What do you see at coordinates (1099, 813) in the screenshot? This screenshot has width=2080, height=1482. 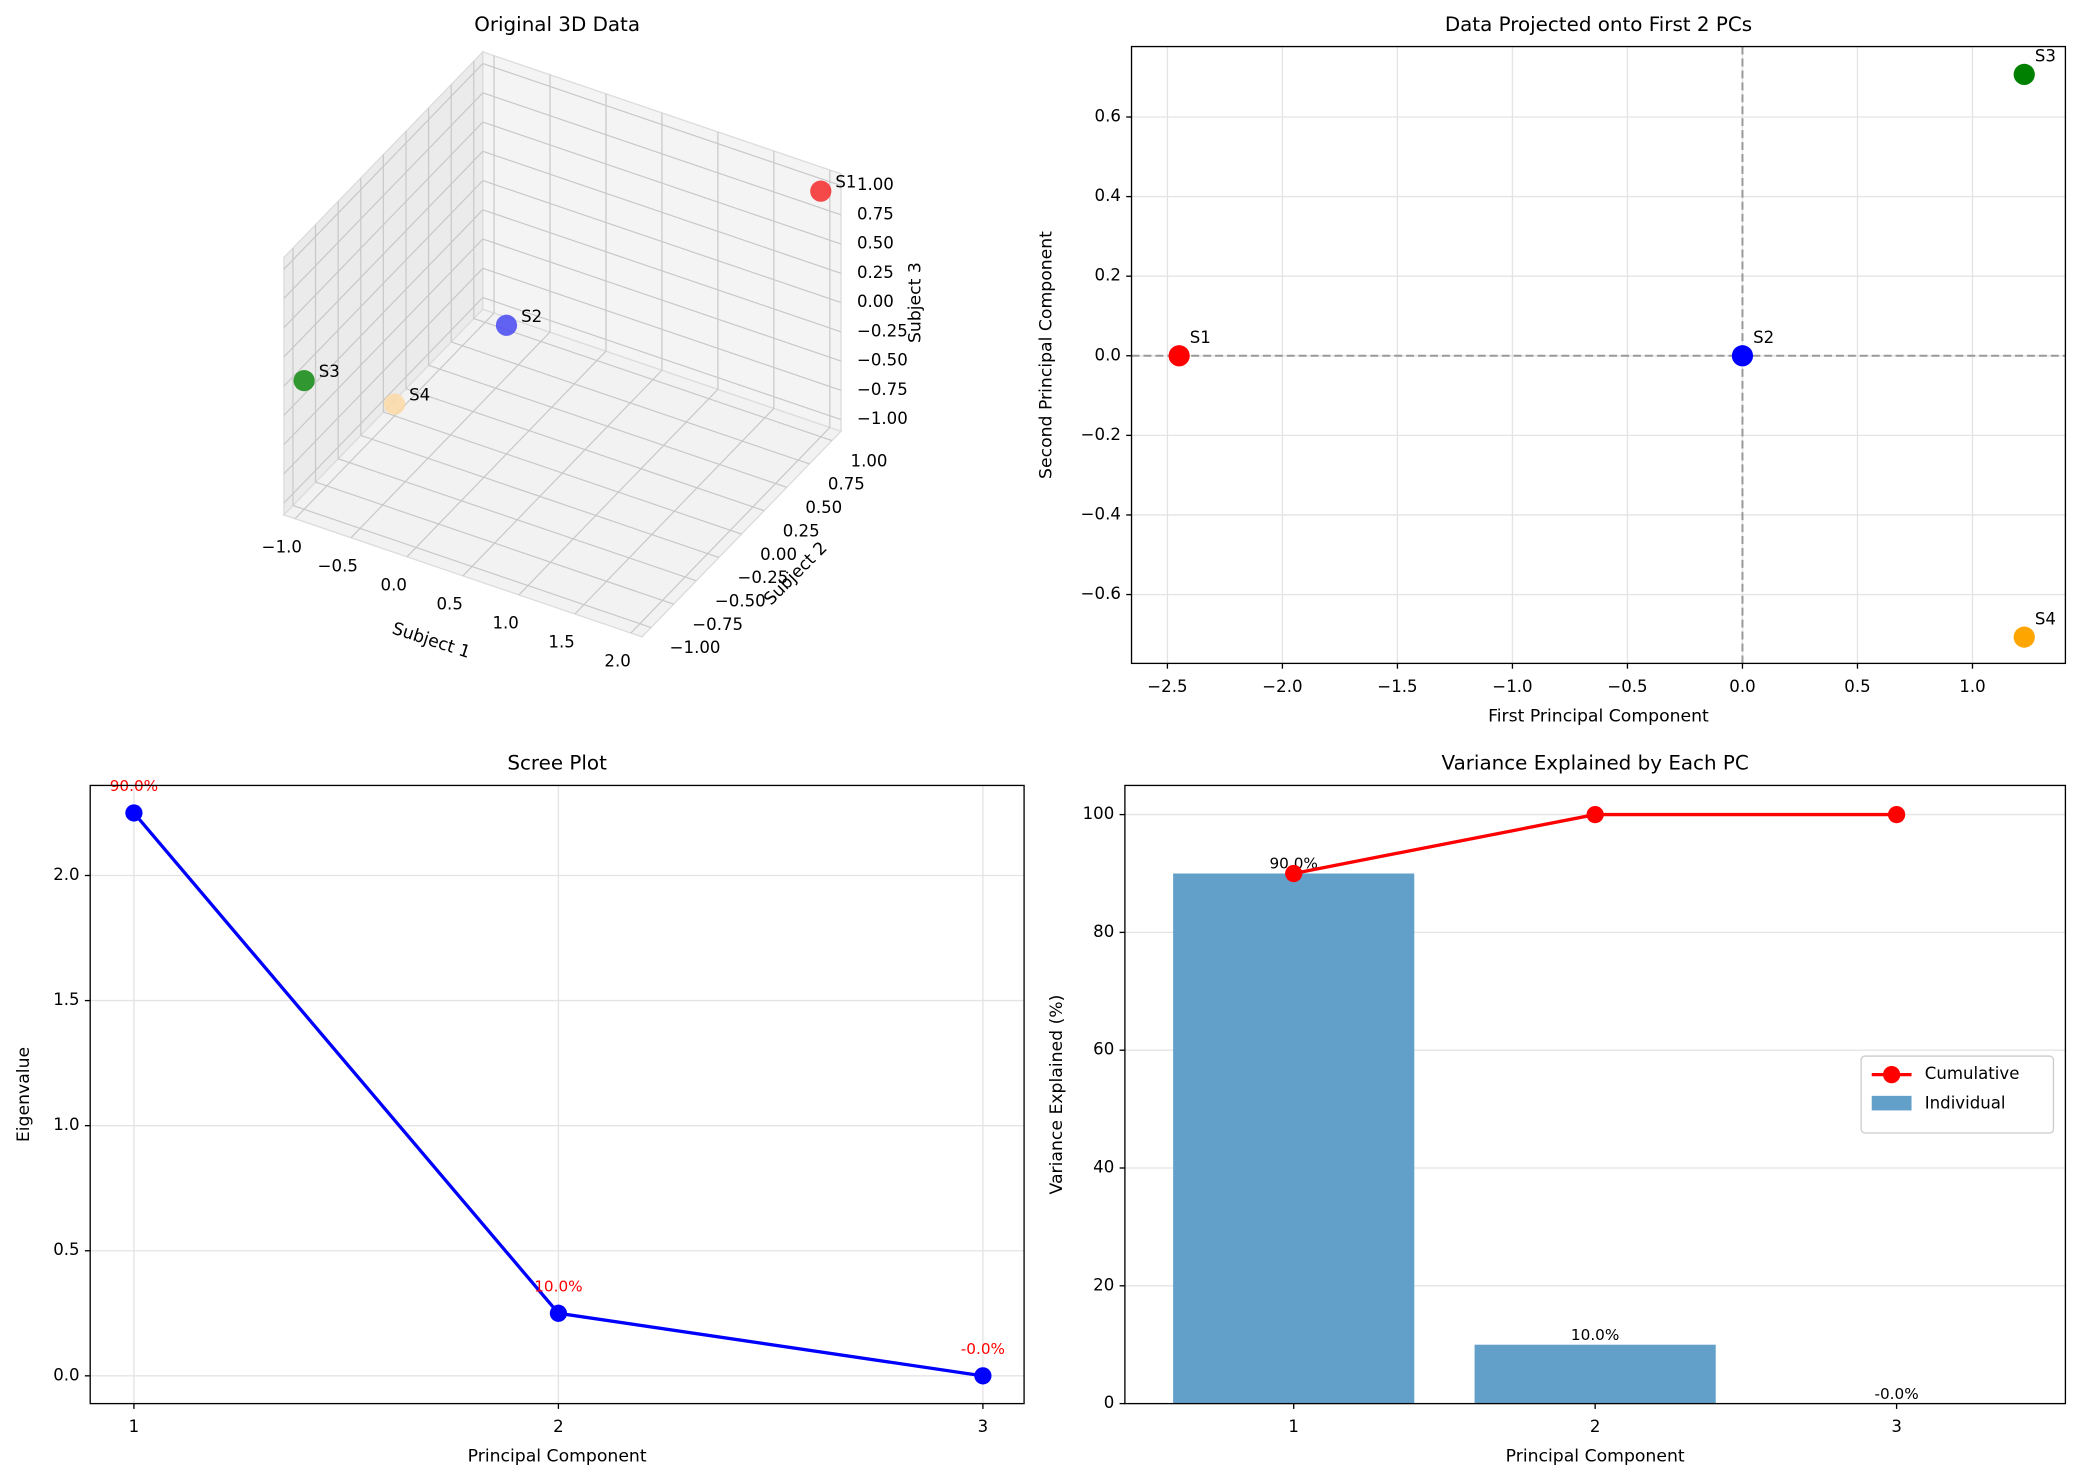 I see `y-tick-label: 100` at bounding box center [1099, 813].